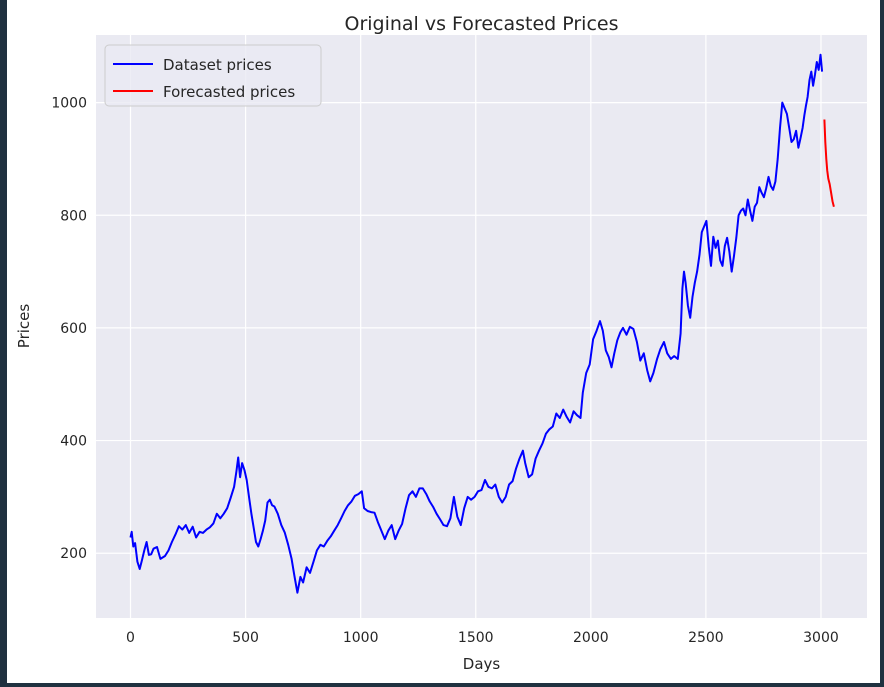  Describe the element at coordinates (229, 92) in the screenshot. I see `legend-label-forecast: Forecasted prices` at that location.